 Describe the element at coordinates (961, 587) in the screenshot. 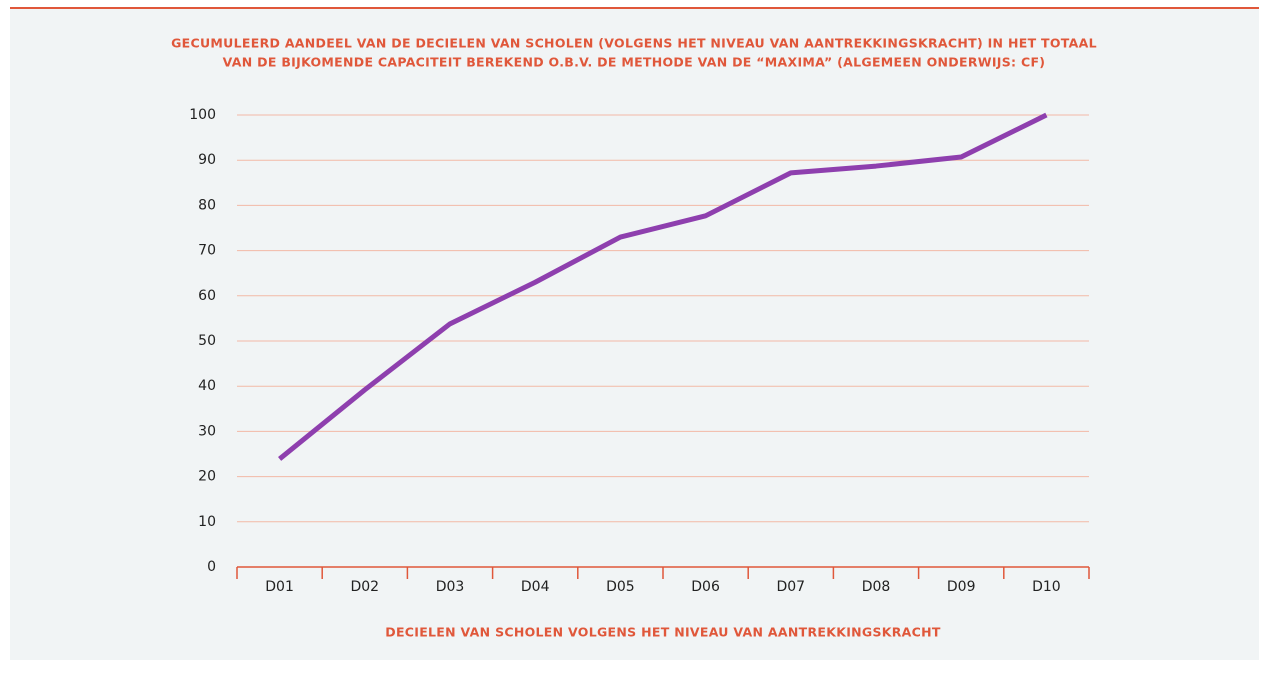

I see `x-tick-label: D09` at that location.